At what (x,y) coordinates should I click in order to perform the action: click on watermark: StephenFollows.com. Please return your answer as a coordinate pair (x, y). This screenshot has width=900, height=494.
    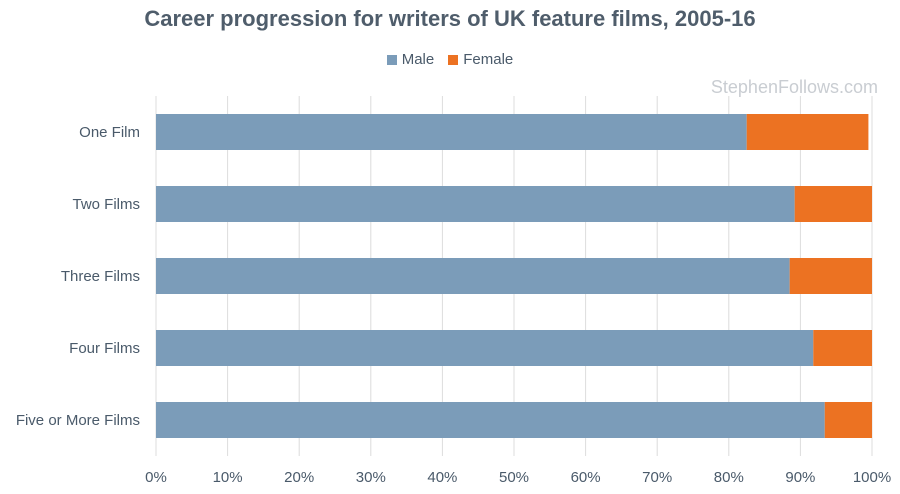
    Looking at the image, I should click on (794, 87).